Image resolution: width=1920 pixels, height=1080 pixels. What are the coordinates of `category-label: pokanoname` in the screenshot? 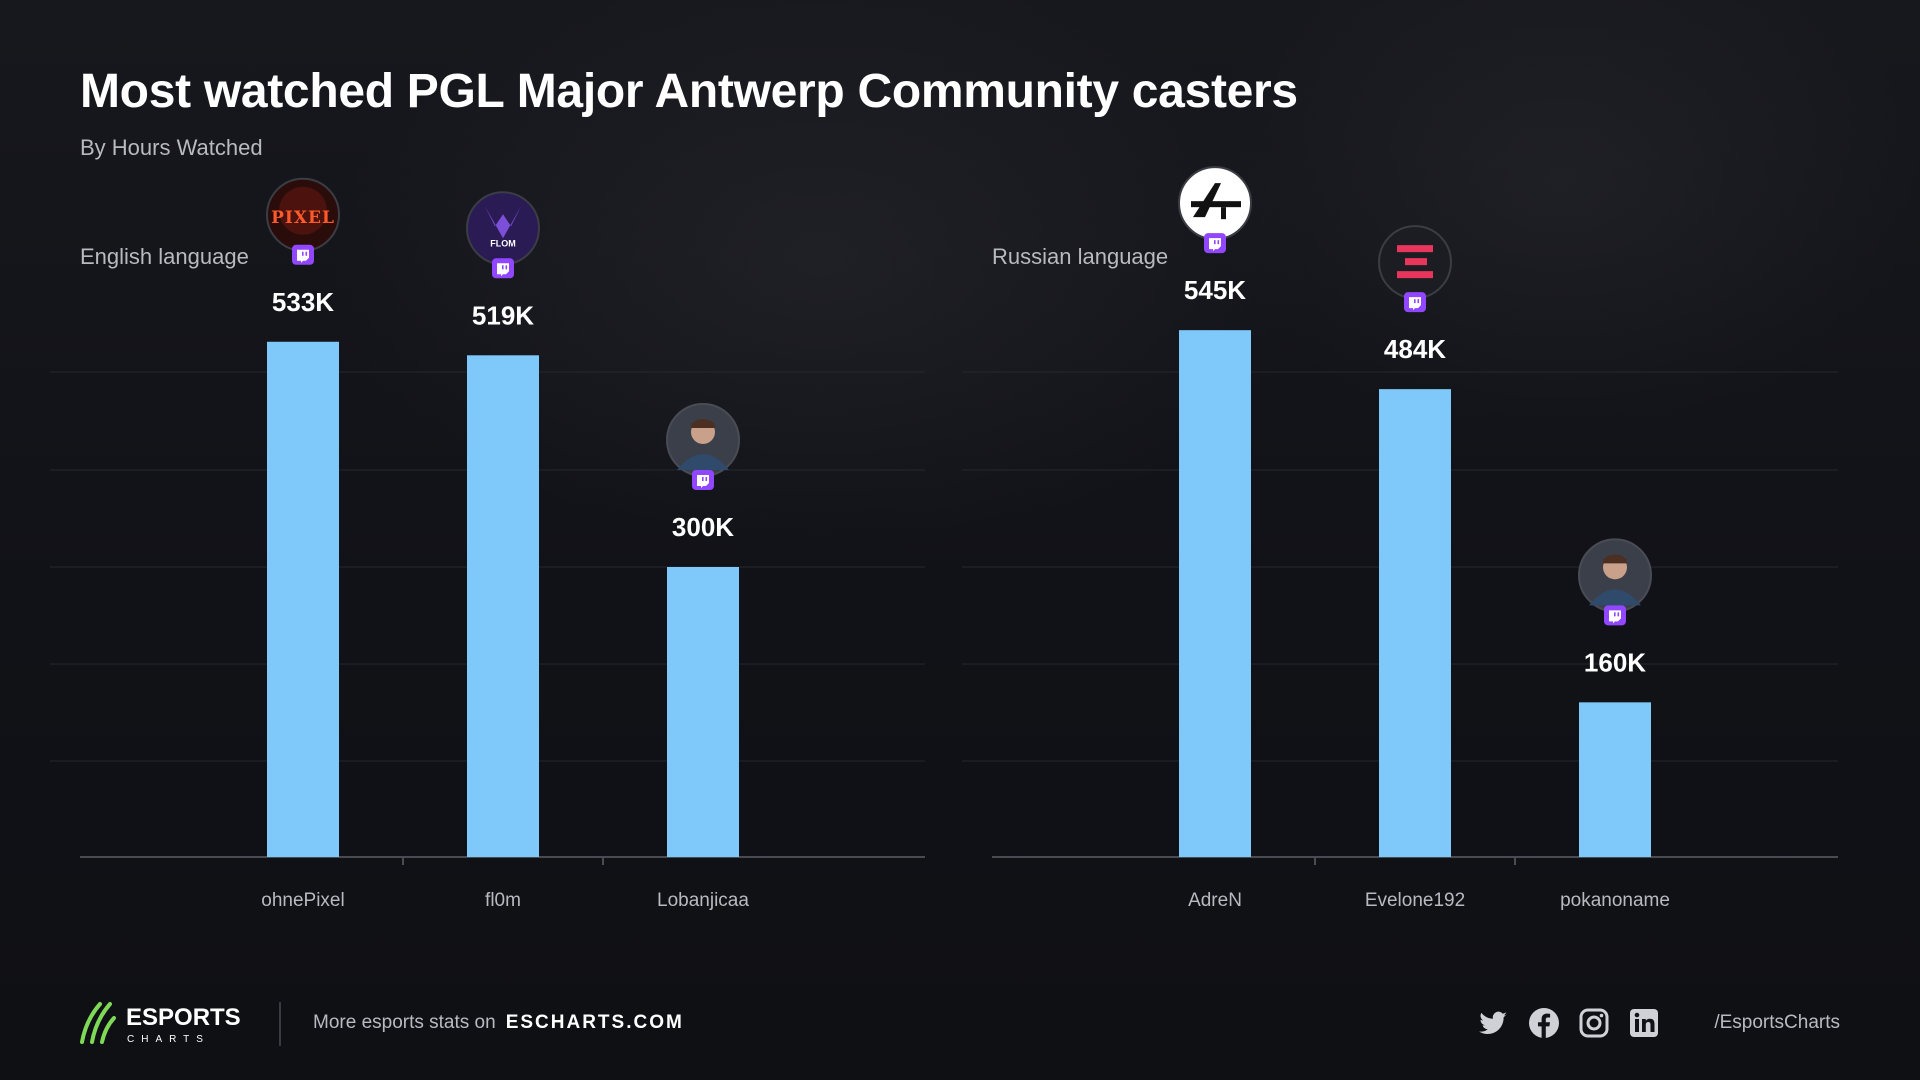 It's located at (1615, 900).